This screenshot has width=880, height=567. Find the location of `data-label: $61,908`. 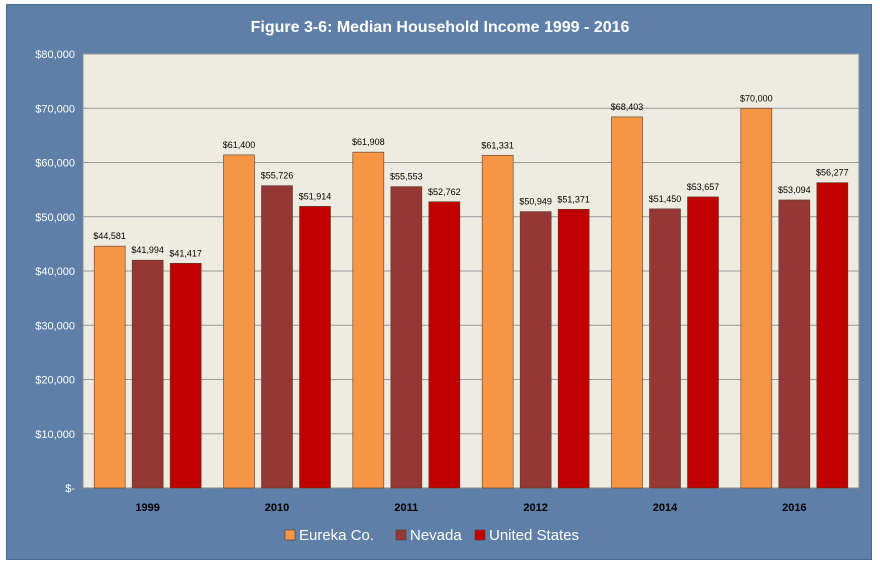

data-label: $61,908 is located at coordinates (368, 142).